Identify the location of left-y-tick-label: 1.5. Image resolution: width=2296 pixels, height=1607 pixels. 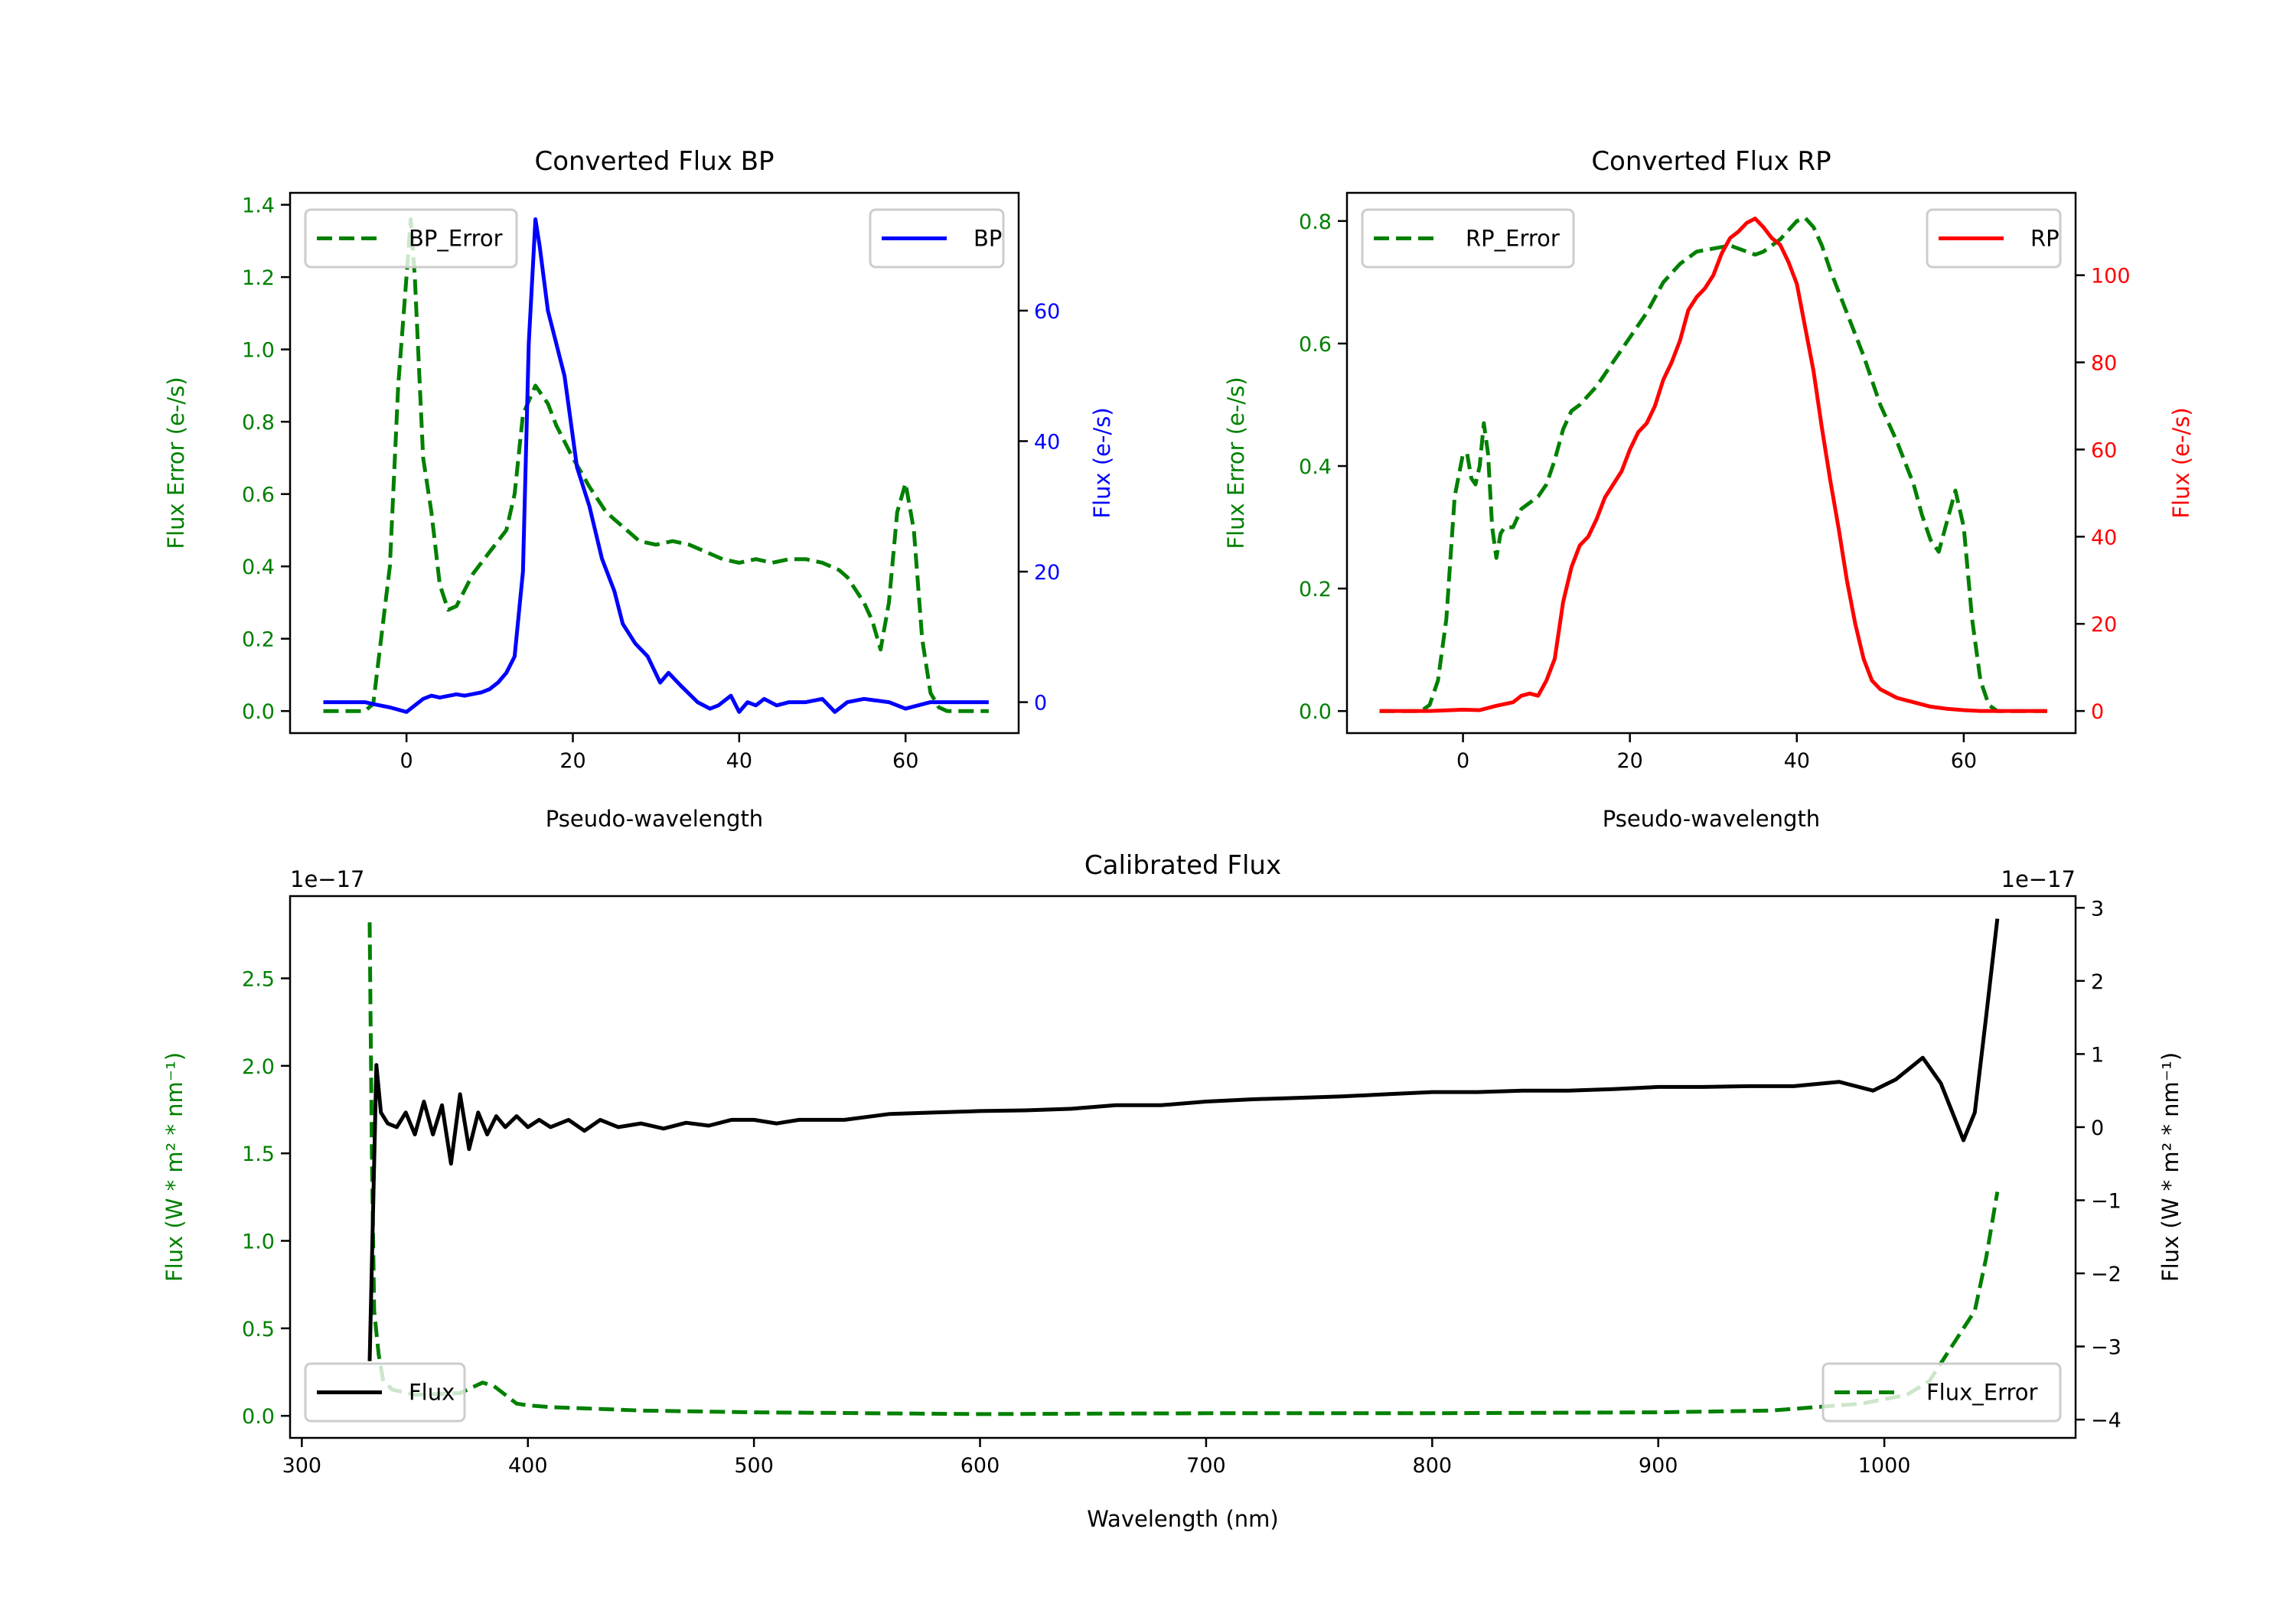
(258, 1154).